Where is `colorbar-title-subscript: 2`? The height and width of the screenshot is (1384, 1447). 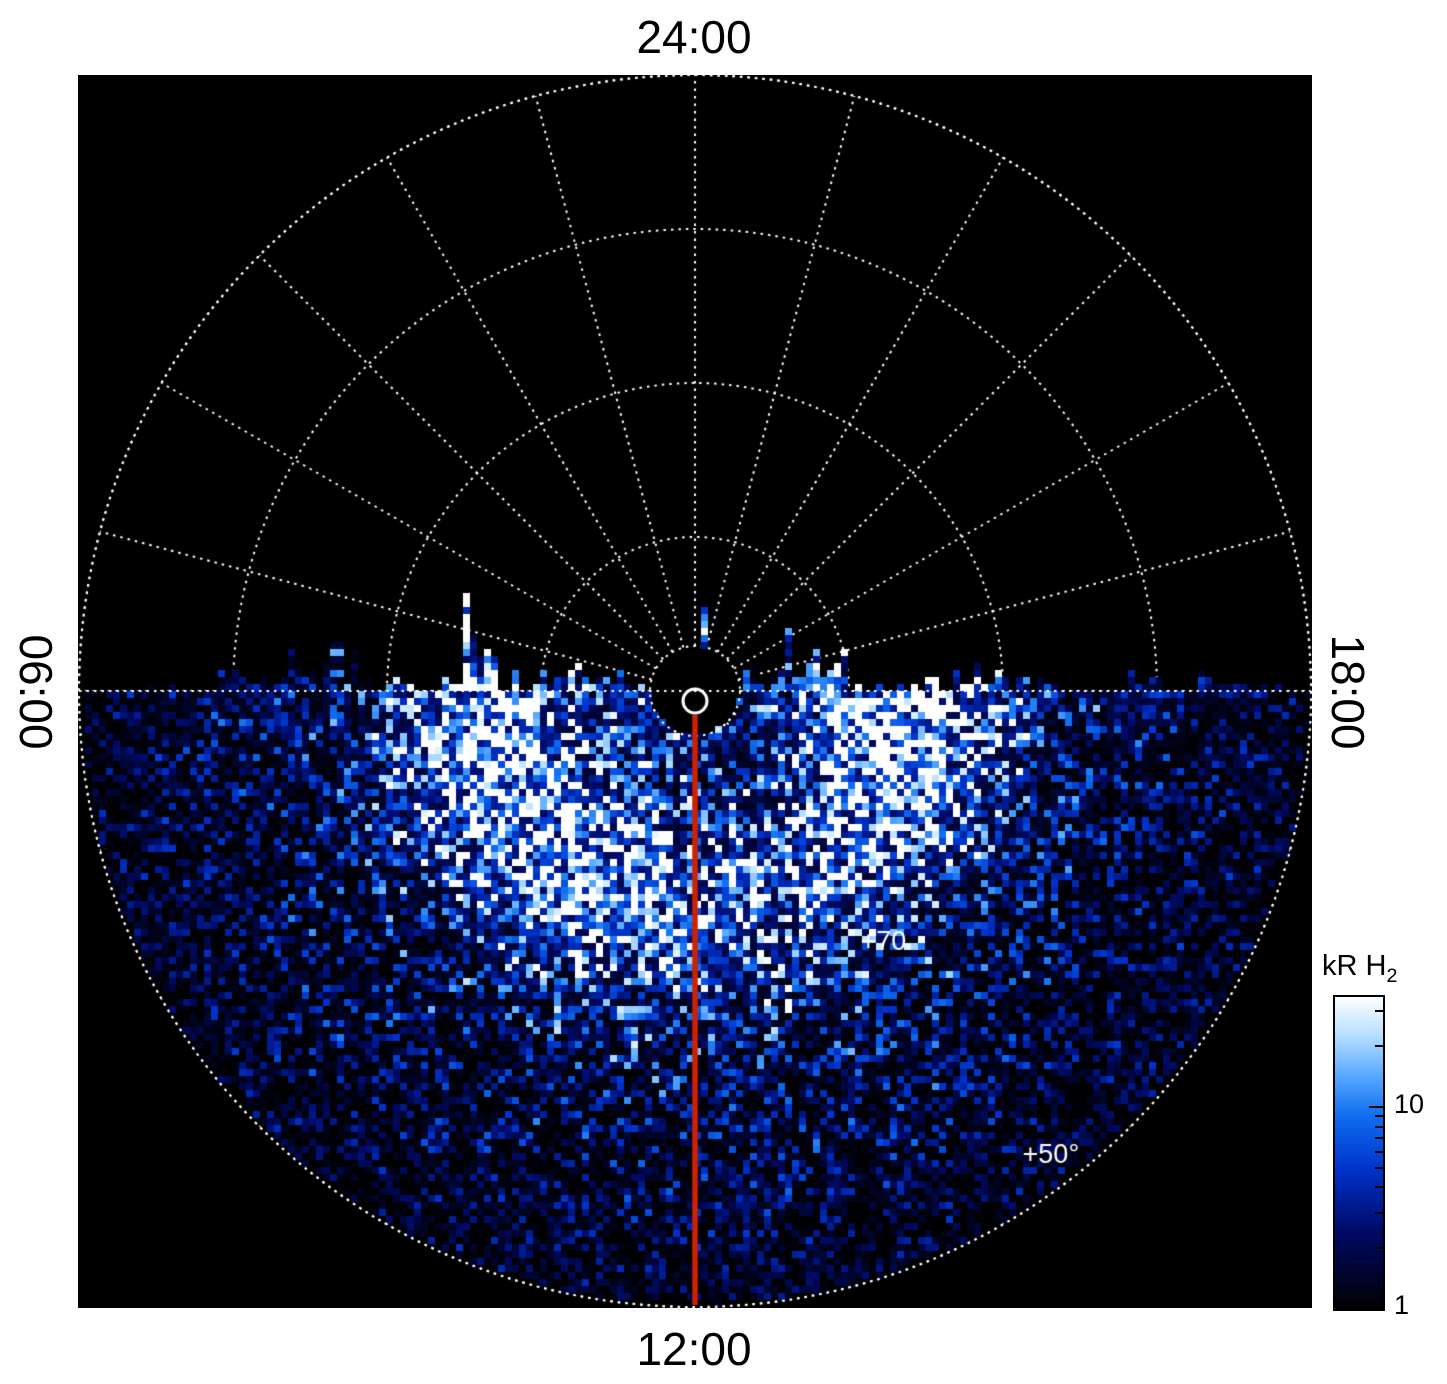
colorbar-title-subscript: 2 is located at coordinates (1392, 975).